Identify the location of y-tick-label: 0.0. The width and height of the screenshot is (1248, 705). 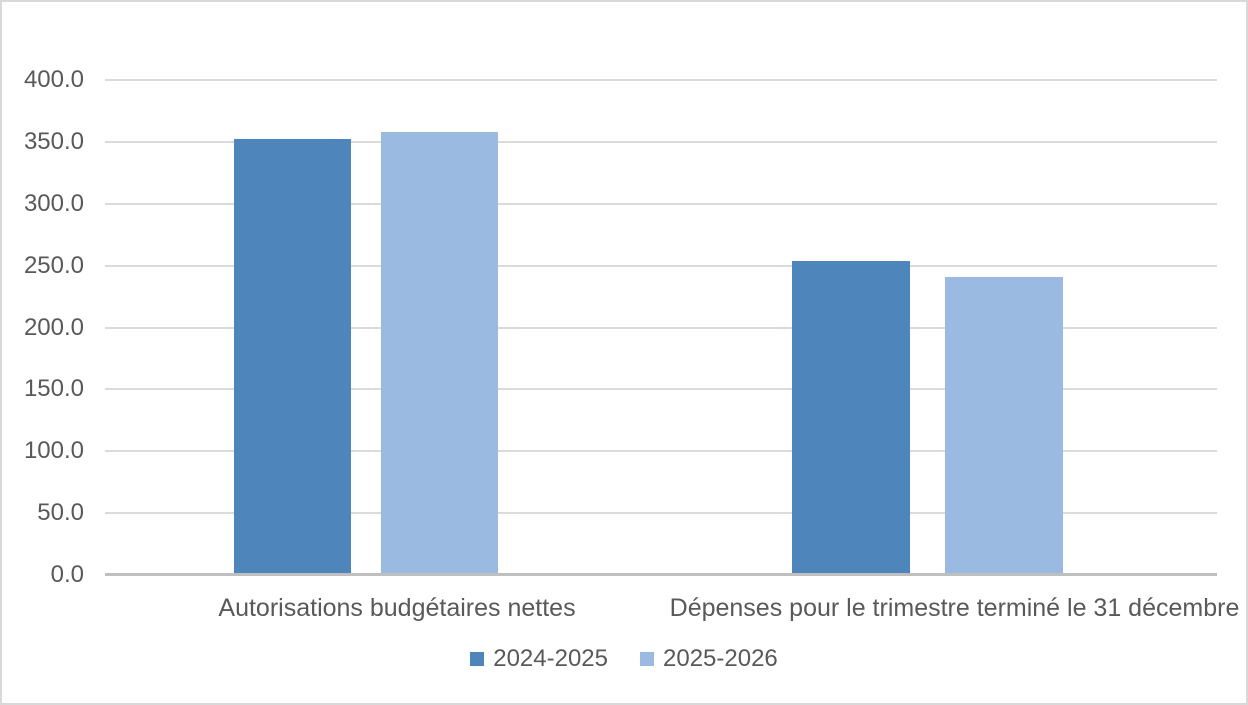
(67, 574).